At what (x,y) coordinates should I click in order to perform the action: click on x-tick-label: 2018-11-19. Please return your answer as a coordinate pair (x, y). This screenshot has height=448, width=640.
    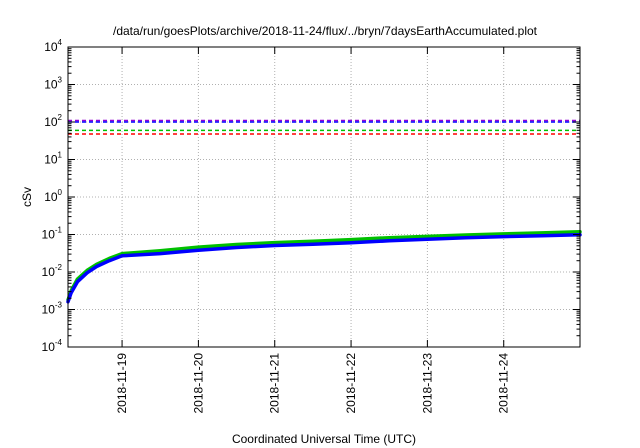
    Looking at the image, I should click on (122, 383).